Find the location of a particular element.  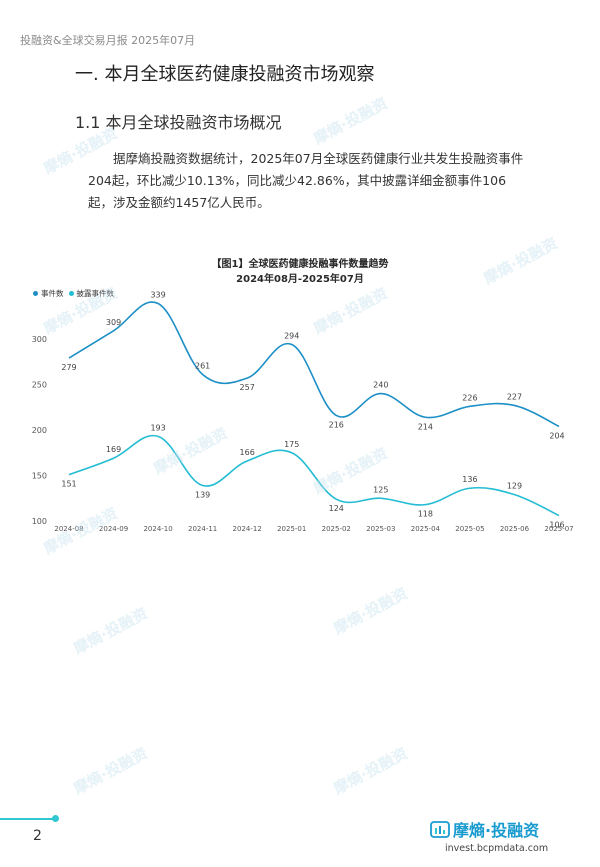

legend-item-events: 事件数 is located at coordinates (48, 293).